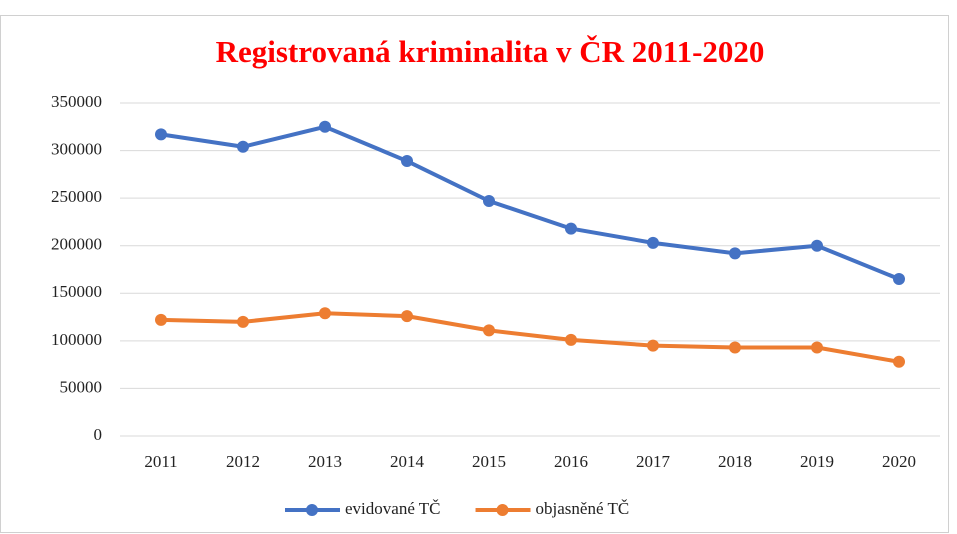  What do you see at coordinates (76, 148) in the screenshot?
I see `y-tick-label: 300000` at bounding box center [76, 148].